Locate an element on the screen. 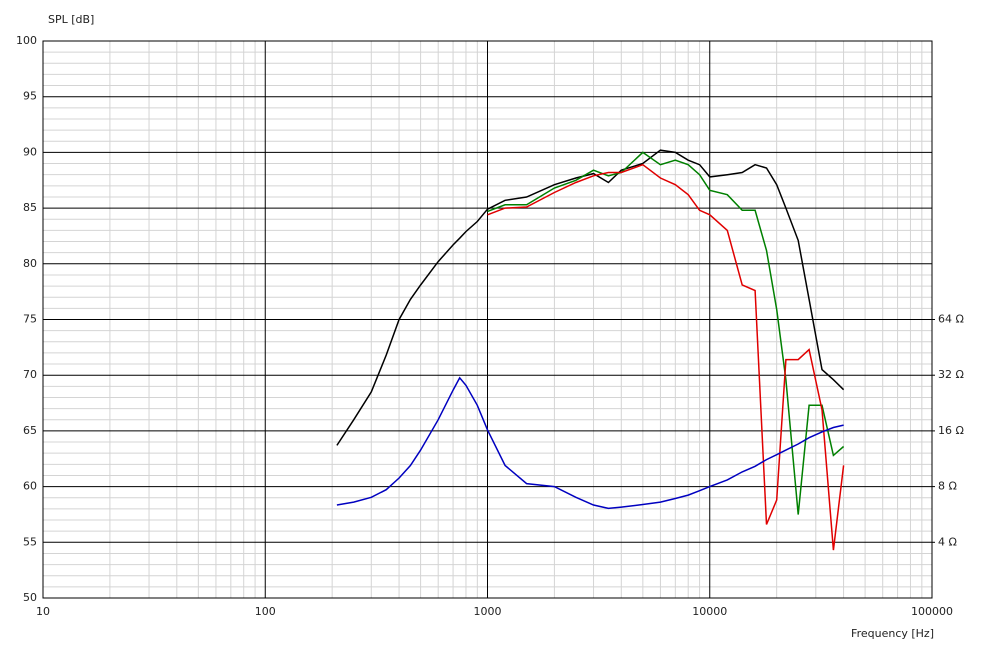 Image resolution: width=994 pixels, height=657 pixels. y2-tick-label: 8 Ω is located at coordinates (947, 486).